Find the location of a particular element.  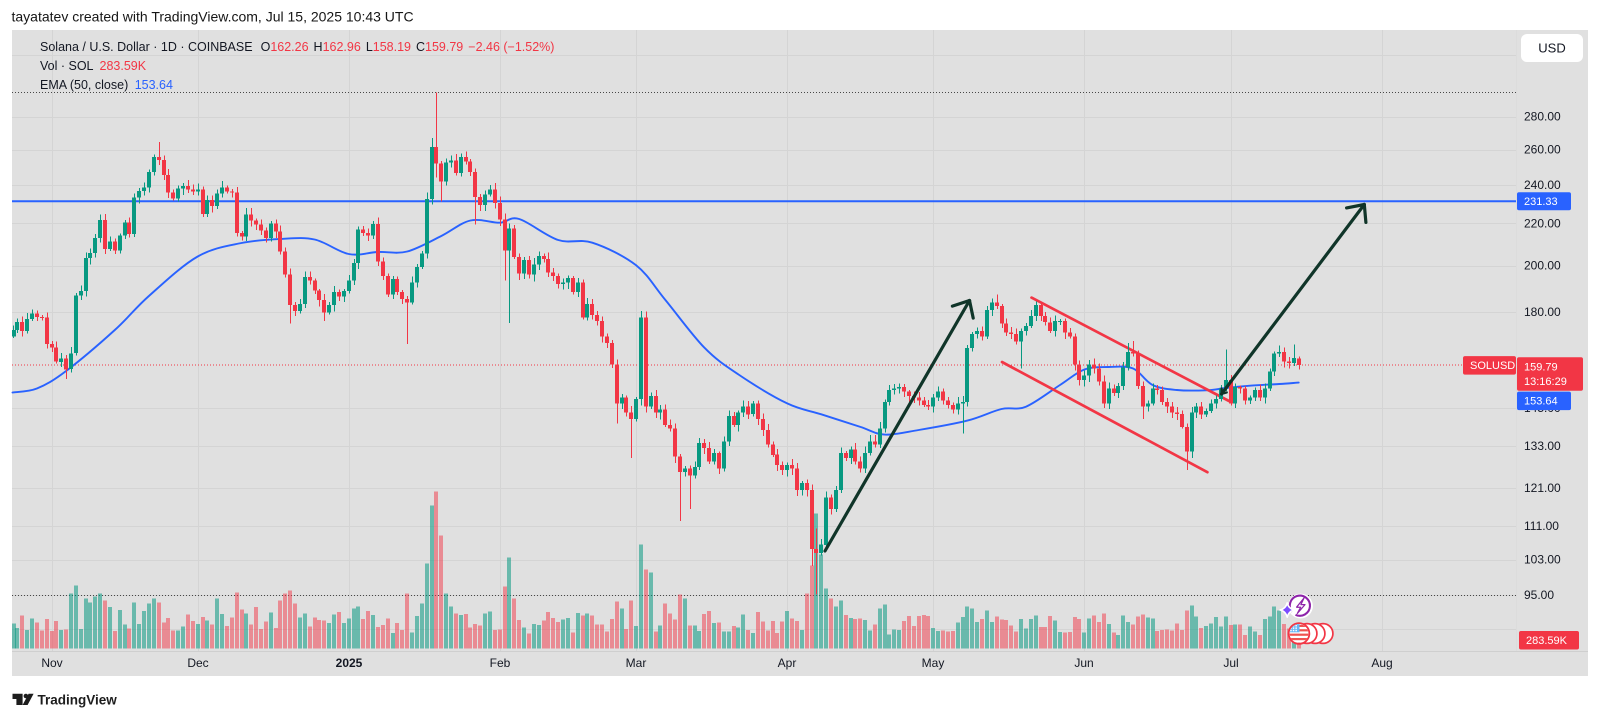

svg-text: May is located at coordinates (933, 663).